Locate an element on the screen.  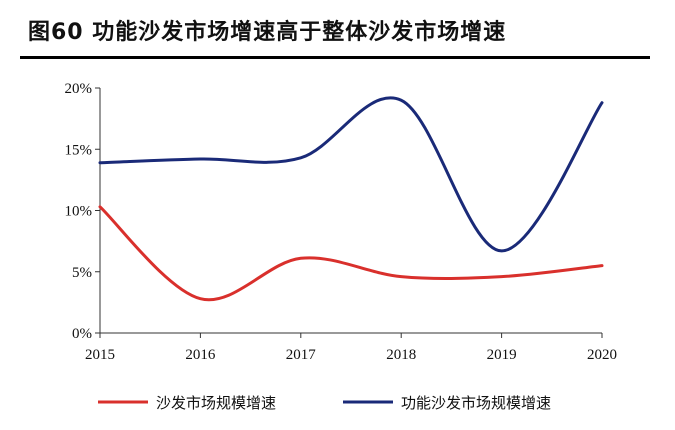
x-tick-label: 2019 is located at coordinates (502, 355).